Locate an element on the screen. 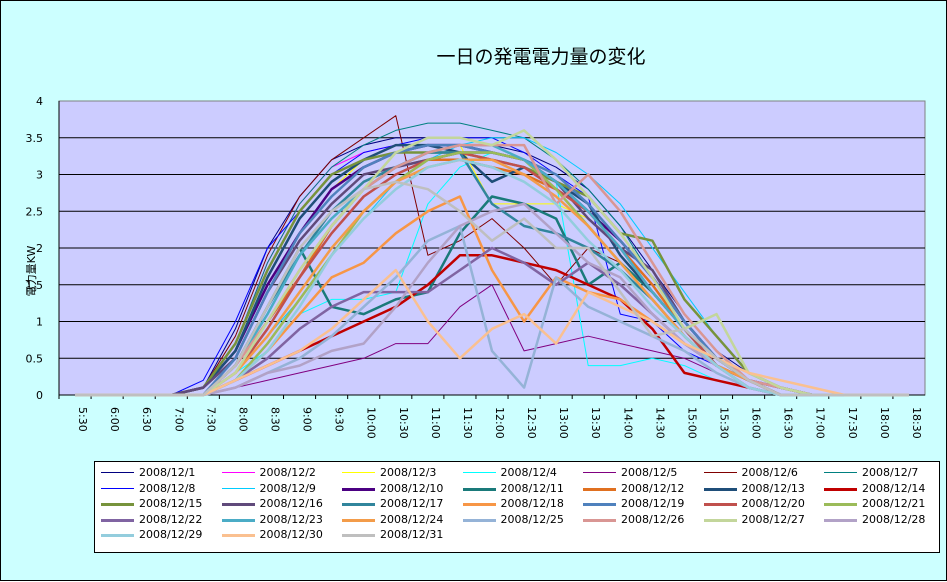 The width and height of the screenshot is (947, 582). legend-label: 2008/12/21 is located at coordinates (894, 503).